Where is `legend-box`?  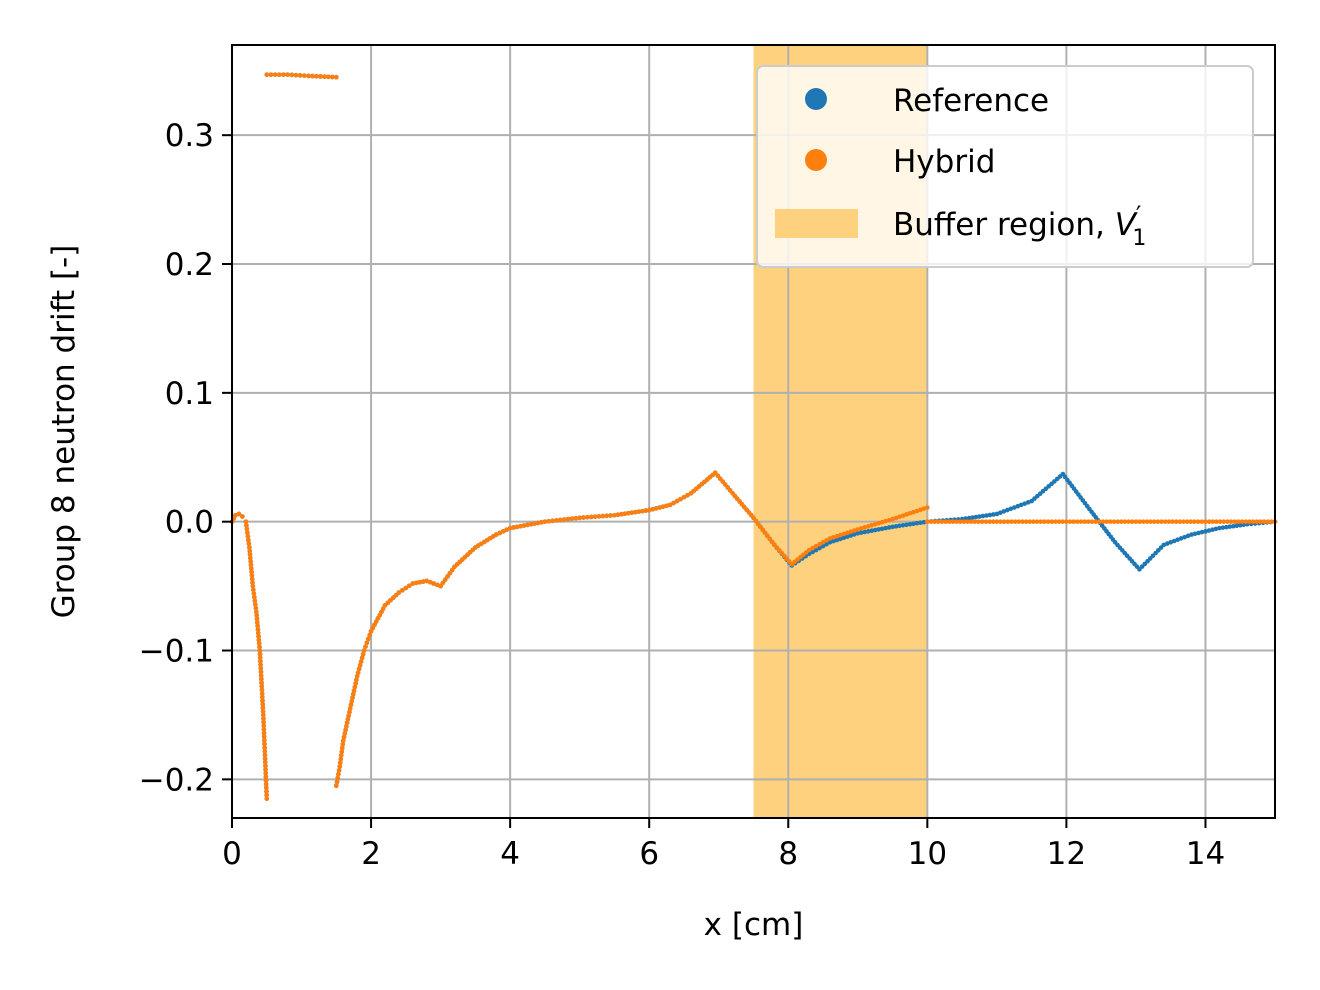 legend-box is located at coordinates (1005, 166).